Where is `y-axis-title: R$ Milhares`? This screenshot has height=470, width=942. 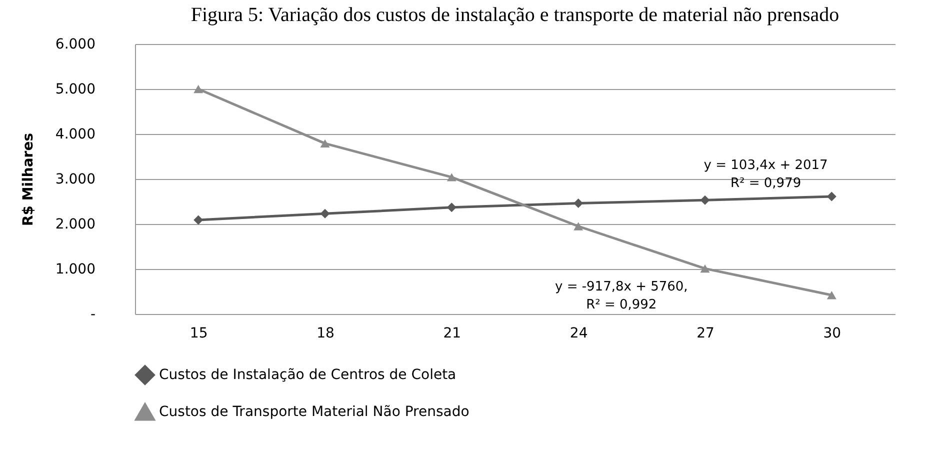
y-axis-title: R$ Milhares is located at coordinates (28, 179).